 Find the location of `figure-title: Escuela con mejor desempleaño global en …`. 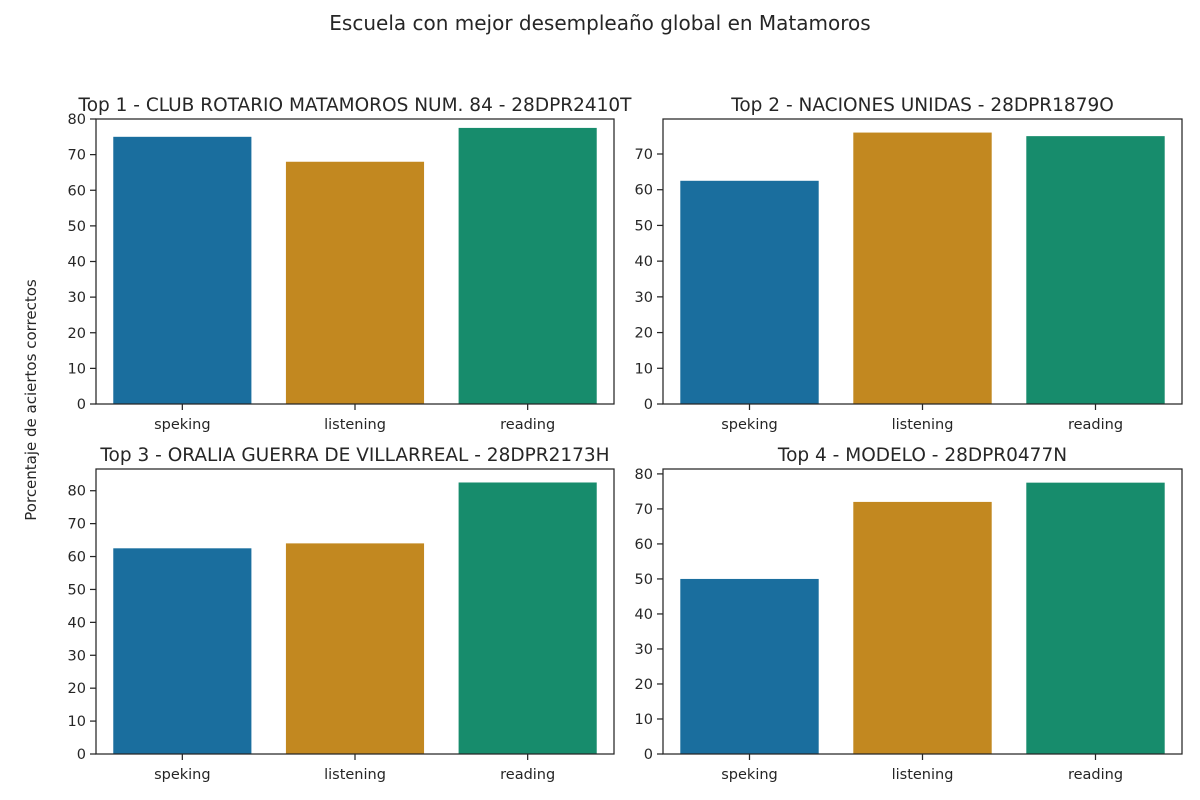

figure-title: Escuela con mejor desempleaño global en … is located at coordinates (600, 23).